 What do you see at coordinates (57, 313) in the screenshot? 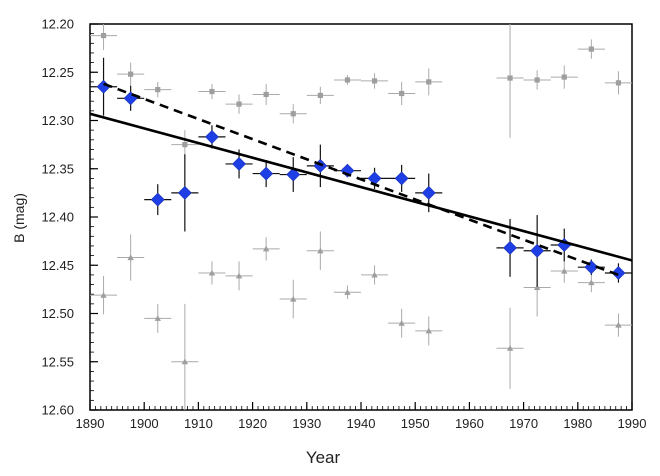
I see `y-tick-label: 12.50` at bounding box center [57, 313].